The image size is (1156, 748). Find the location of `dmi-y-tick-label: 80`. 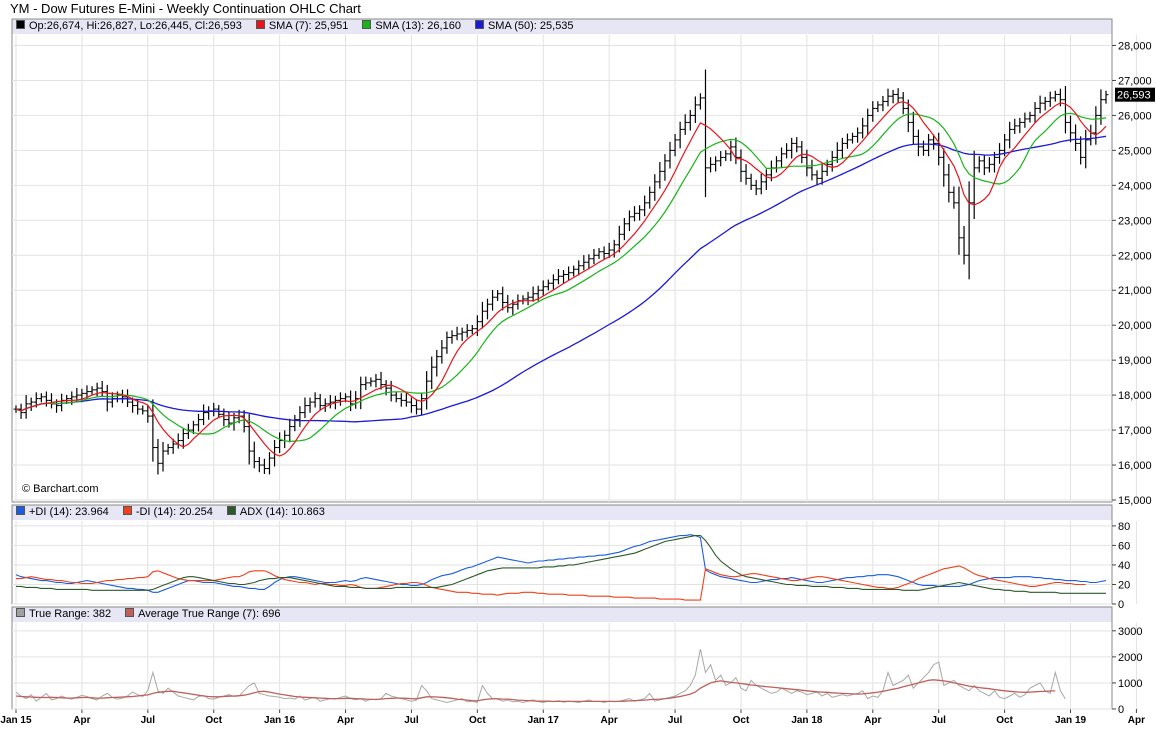

dmi-y-tick-label: 80 is located at coordinates (1124, 527).